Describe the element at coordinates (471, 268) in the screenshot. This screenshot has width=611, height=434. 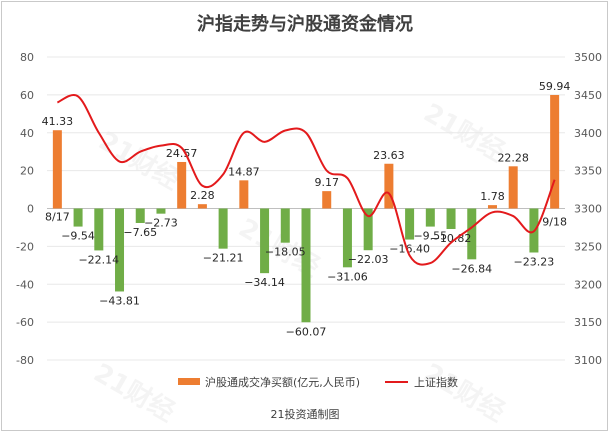
I see `bar-value-label: −26.84` at that location.